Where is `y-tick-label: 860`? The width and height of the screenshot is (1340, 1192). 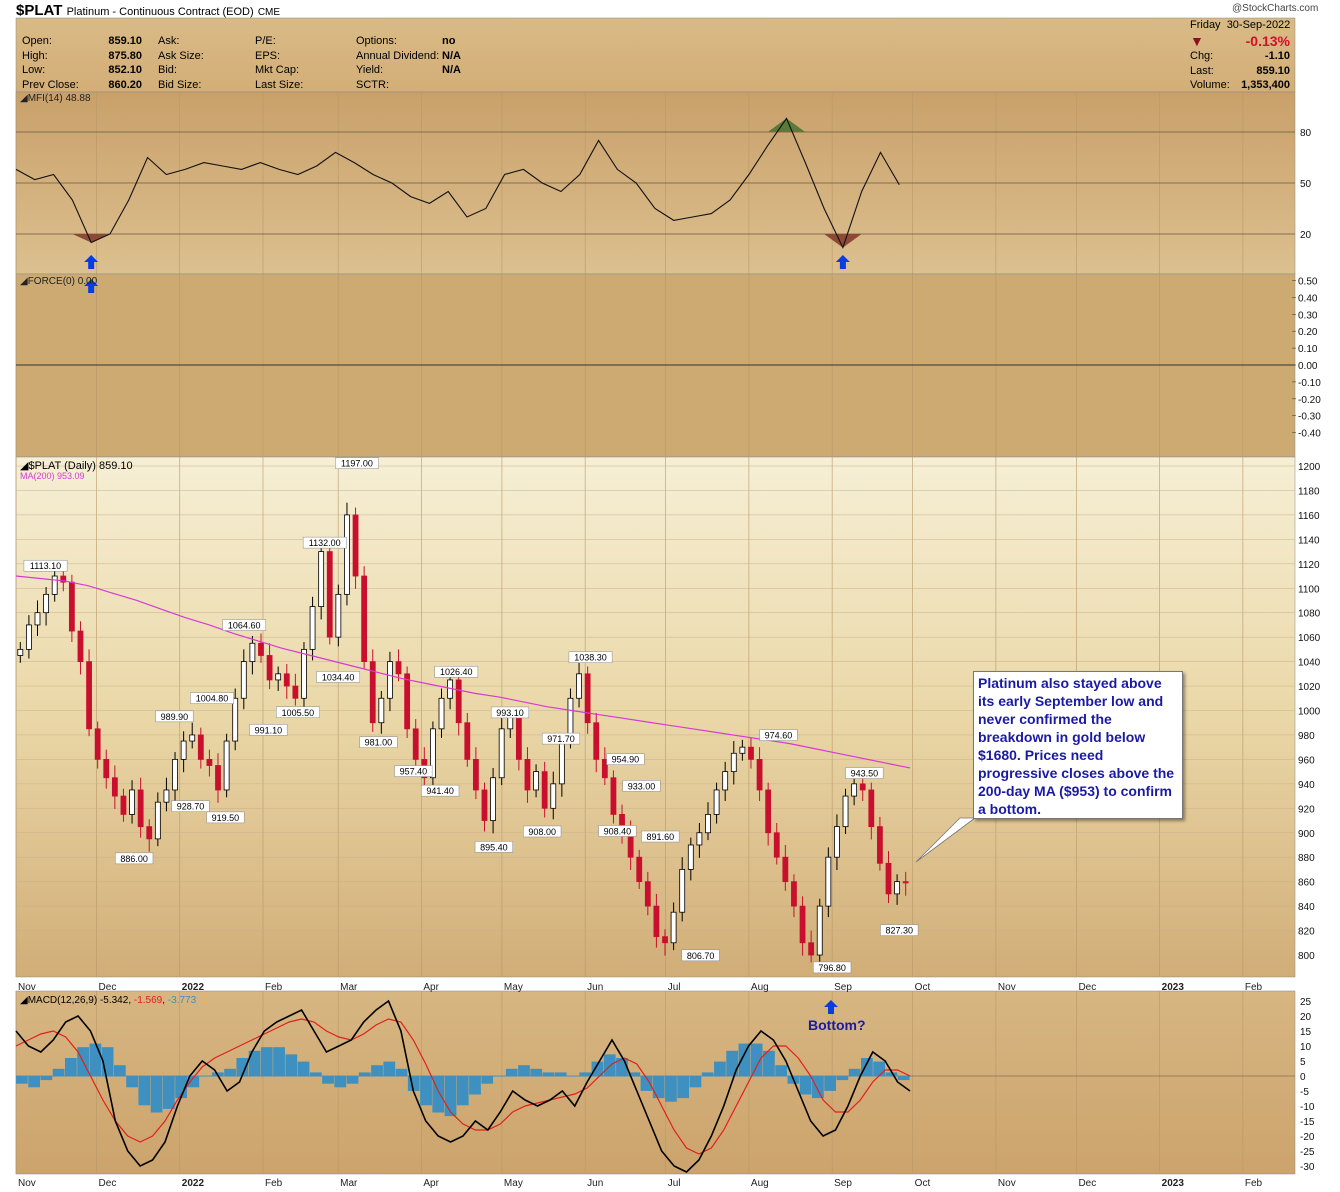 y-tick-label: 860 is located at coordinates (1306, 883).